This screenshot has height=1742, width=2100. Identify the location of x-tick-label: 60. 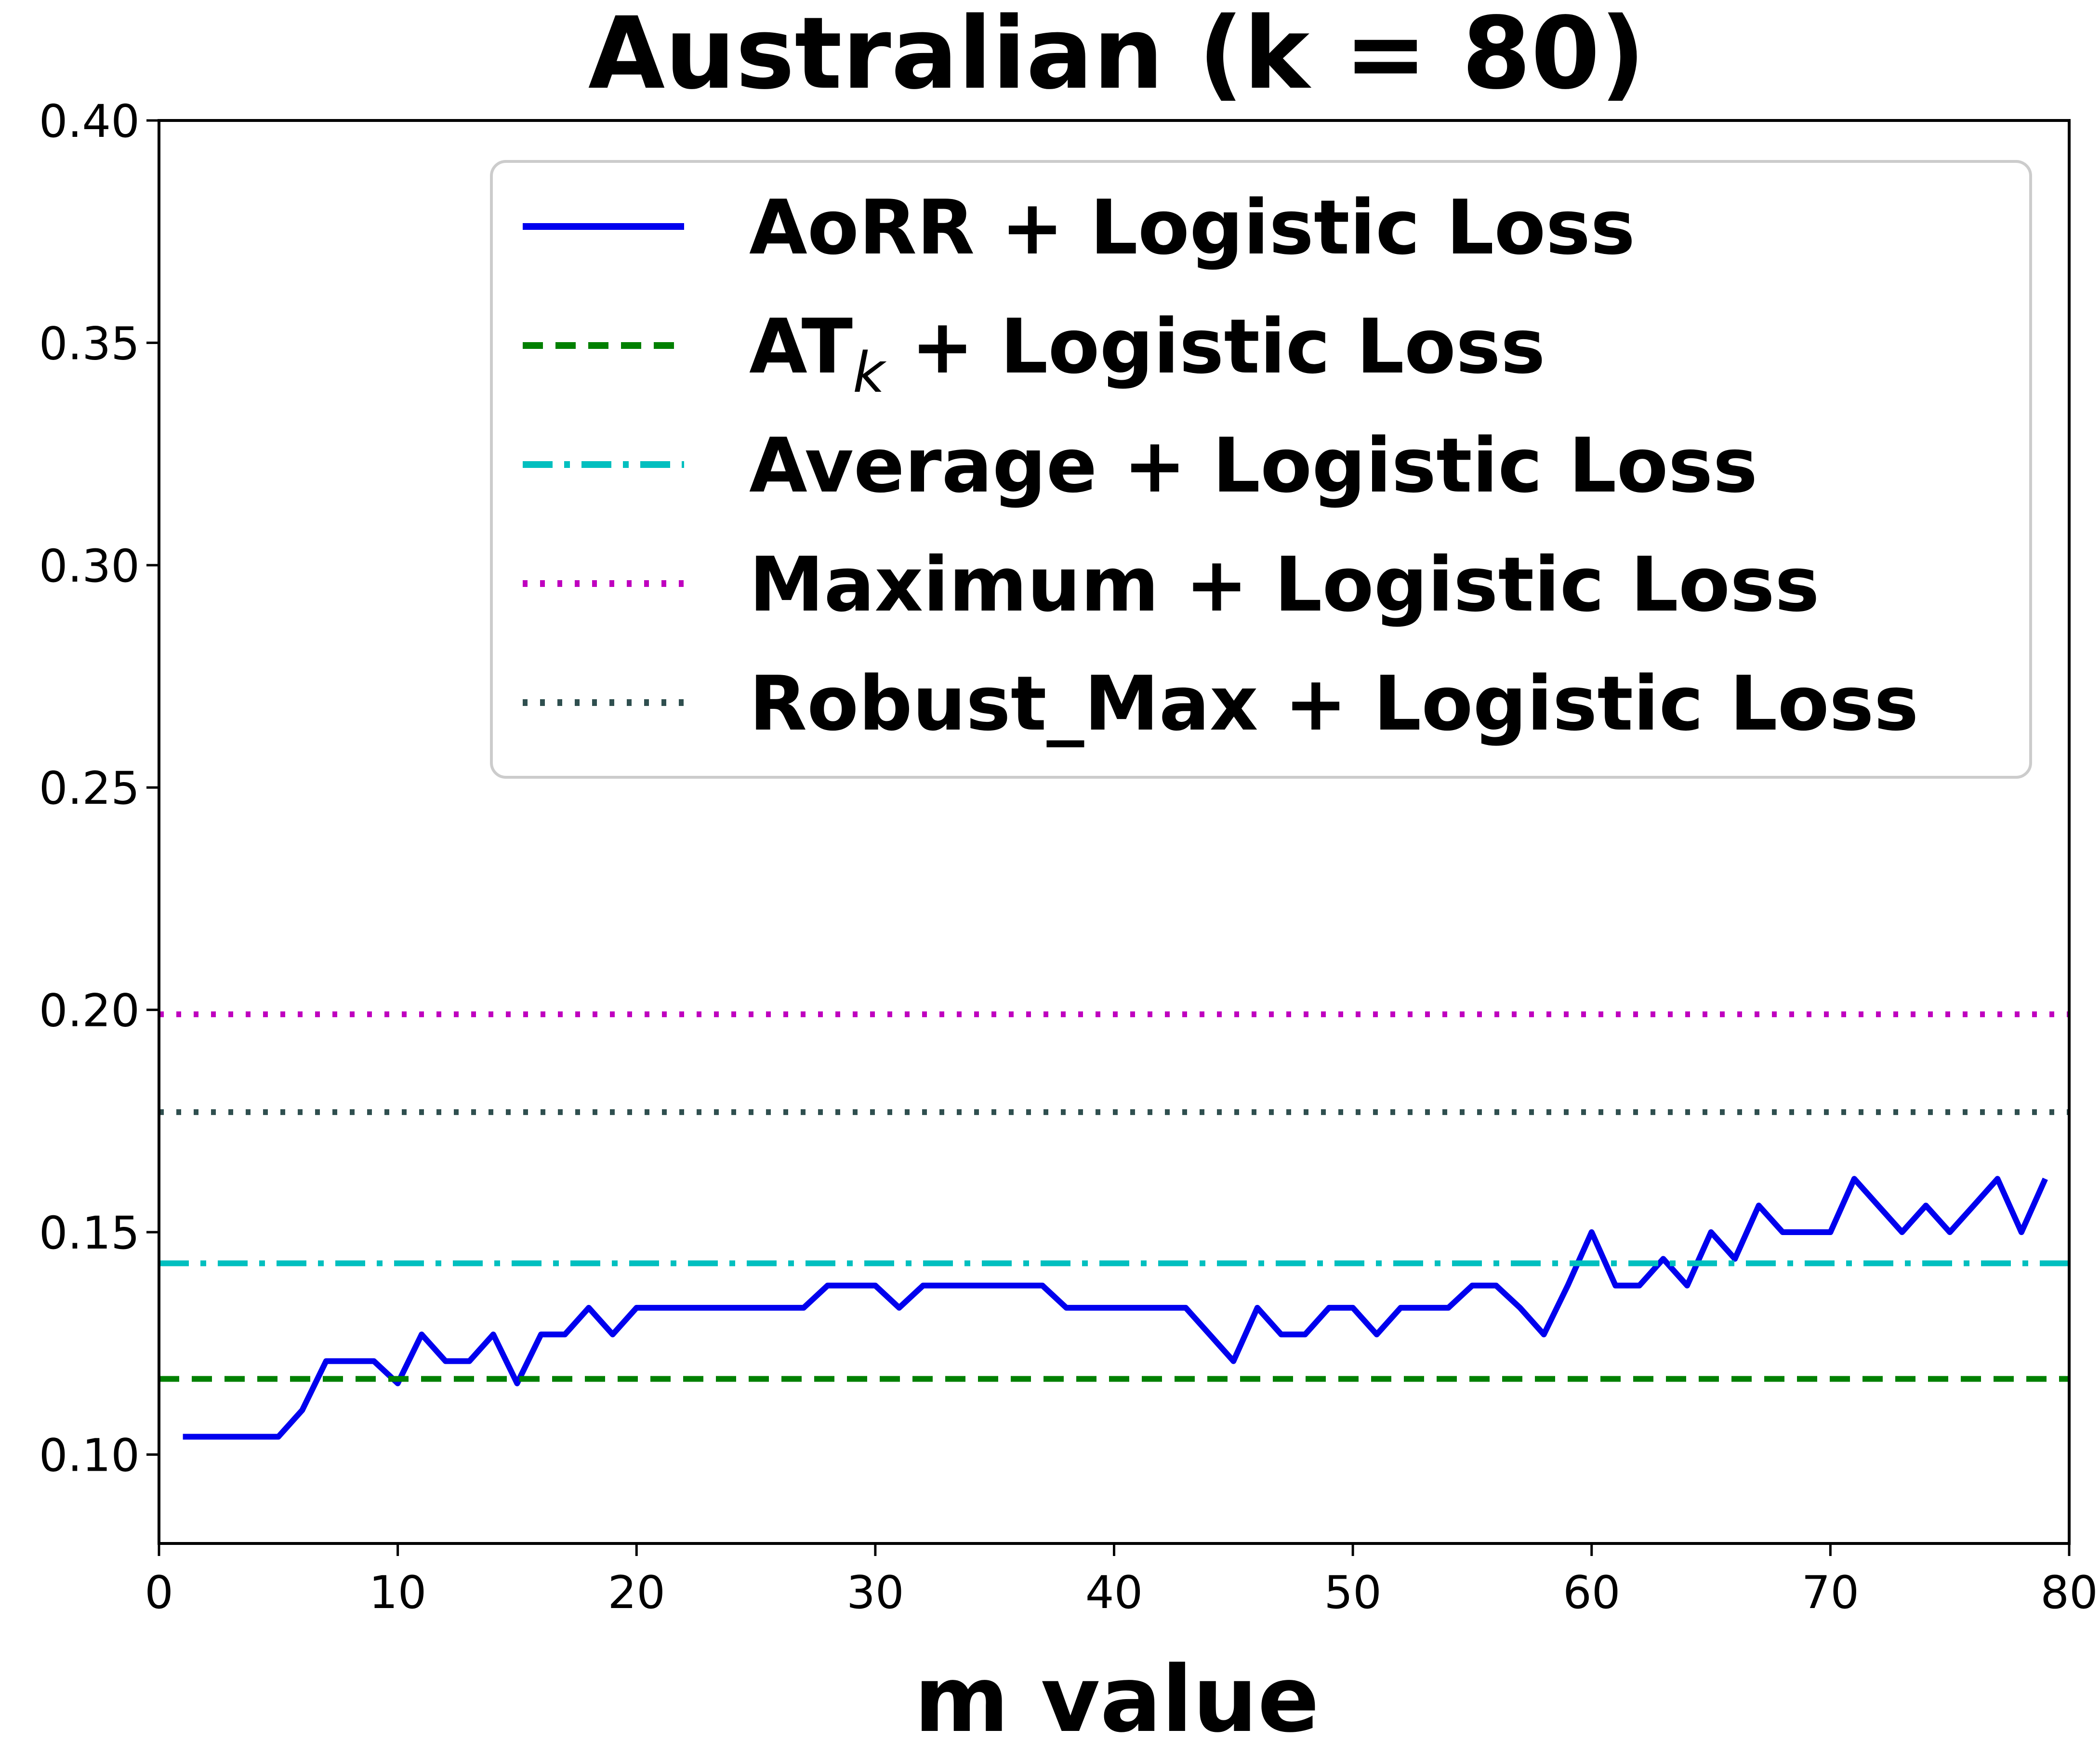
(1592, 1593).